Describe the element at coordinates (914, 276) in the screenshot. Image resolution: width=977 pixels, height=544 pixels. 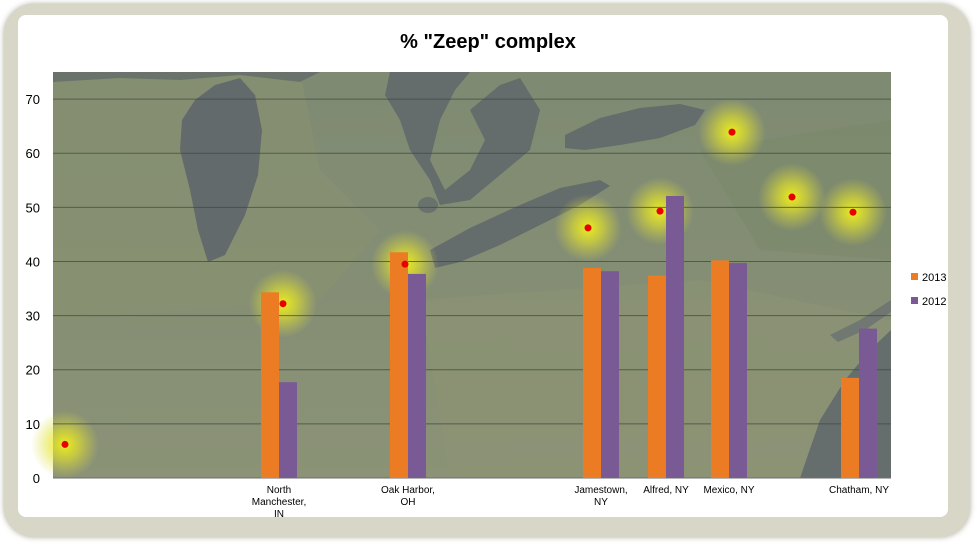
I see `legend-swatch-2013` at that location.